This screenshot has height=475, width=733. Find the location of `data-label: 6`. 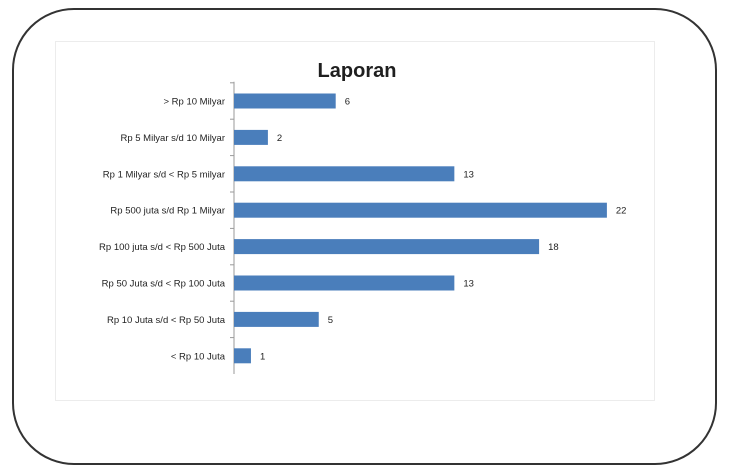

data-label: 6 is located at coordinates (347, 102).